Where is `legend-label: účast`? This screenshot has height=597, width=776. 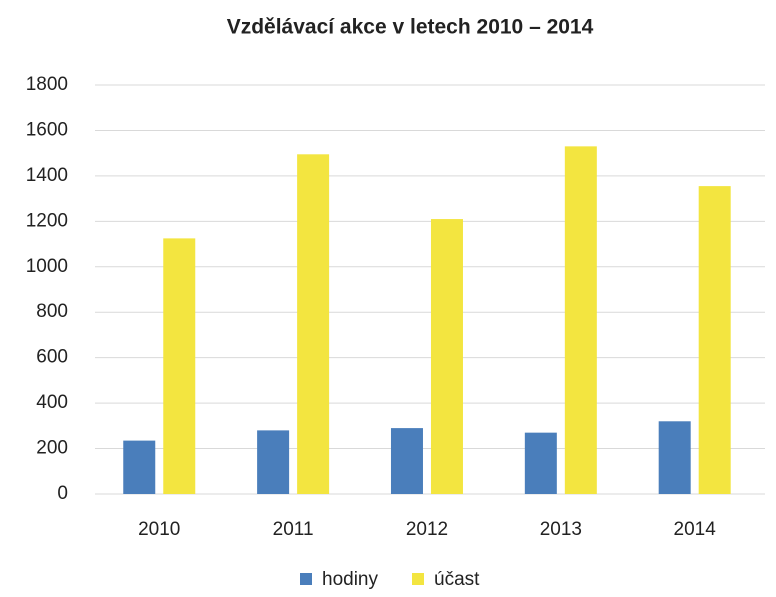 legend-label: účast is located at coordinates (457, 579).